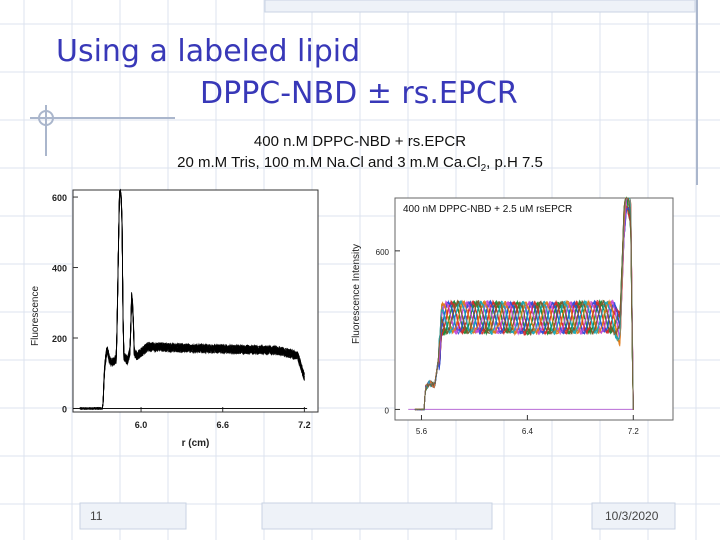  I want to click on subtitle-text-end: , p.H 7.5, so click(514, 162).